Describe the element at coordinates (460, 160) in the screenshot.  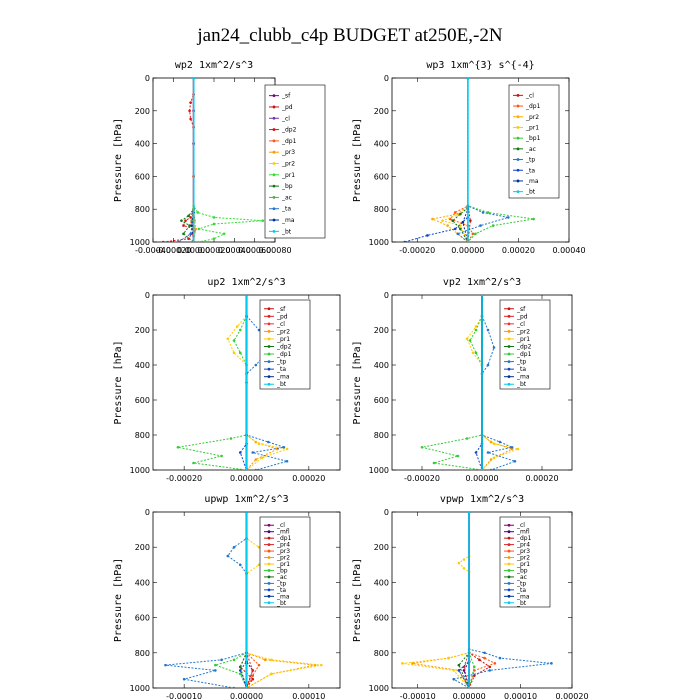
I see `series-line-ac` at that location.